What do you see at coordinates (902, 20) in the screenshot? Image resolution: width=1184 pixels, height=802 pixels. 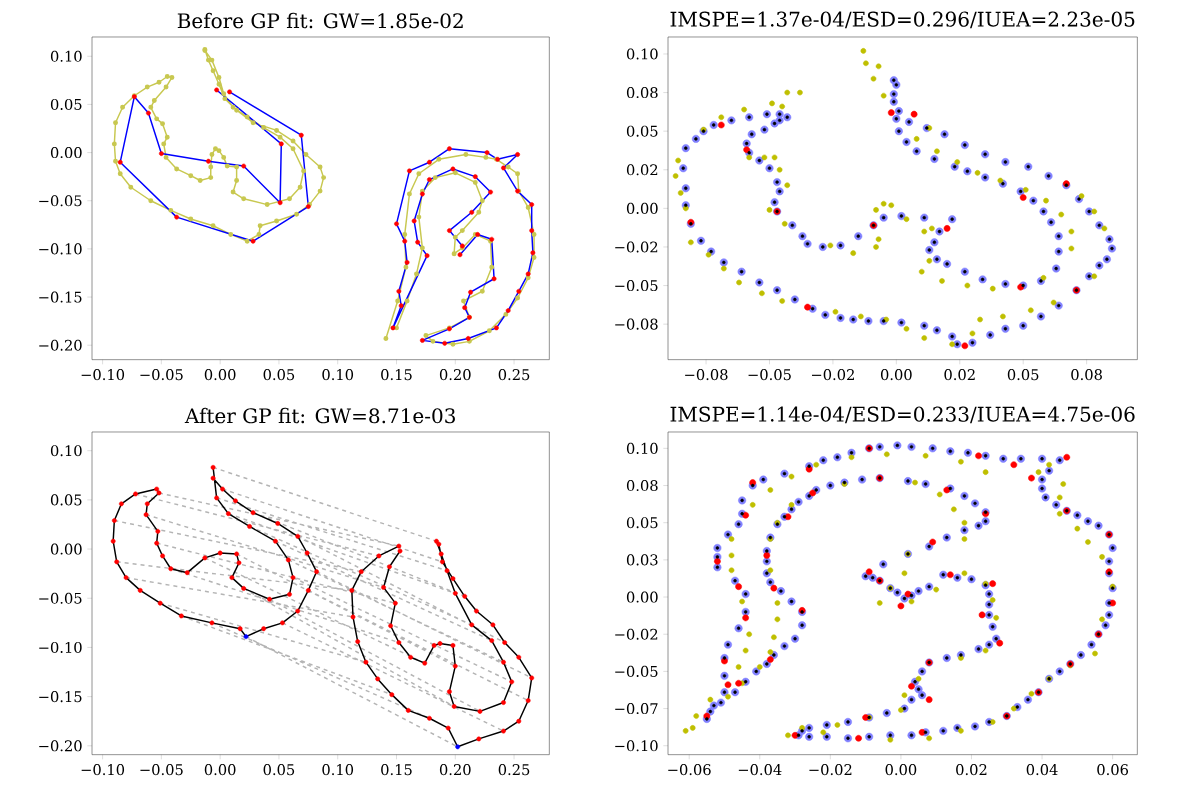 I see `chart-title: IMSPE=1.37e-04/ESD=0.296/IUEA=2.23e-05` at bounding box center [902, 20].